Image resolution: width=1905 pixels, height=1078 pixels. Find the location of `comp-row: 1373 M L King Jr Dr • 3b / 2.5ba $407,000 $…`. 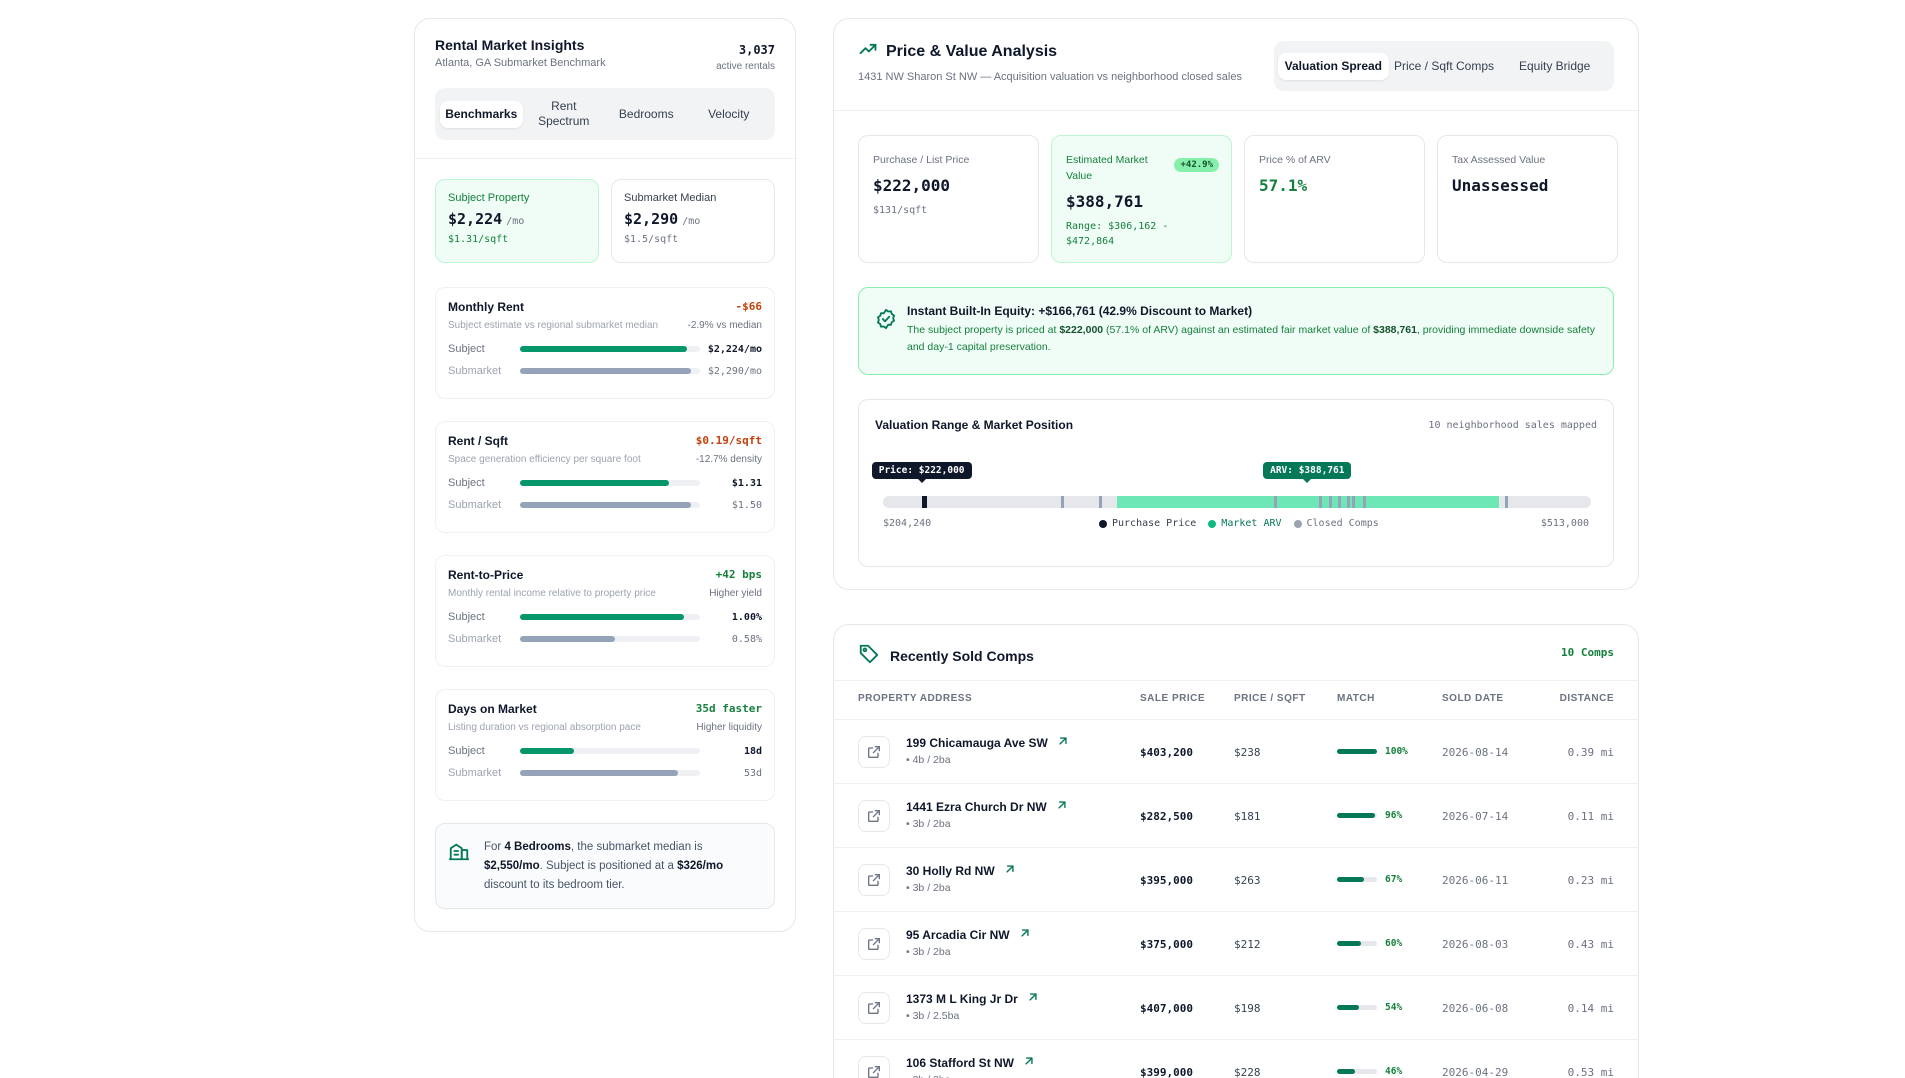

comp-row: 1373 M L King Jr Dr • 3b / 2.5ba $407,000 $… is located at coordinates (1236, 1008).